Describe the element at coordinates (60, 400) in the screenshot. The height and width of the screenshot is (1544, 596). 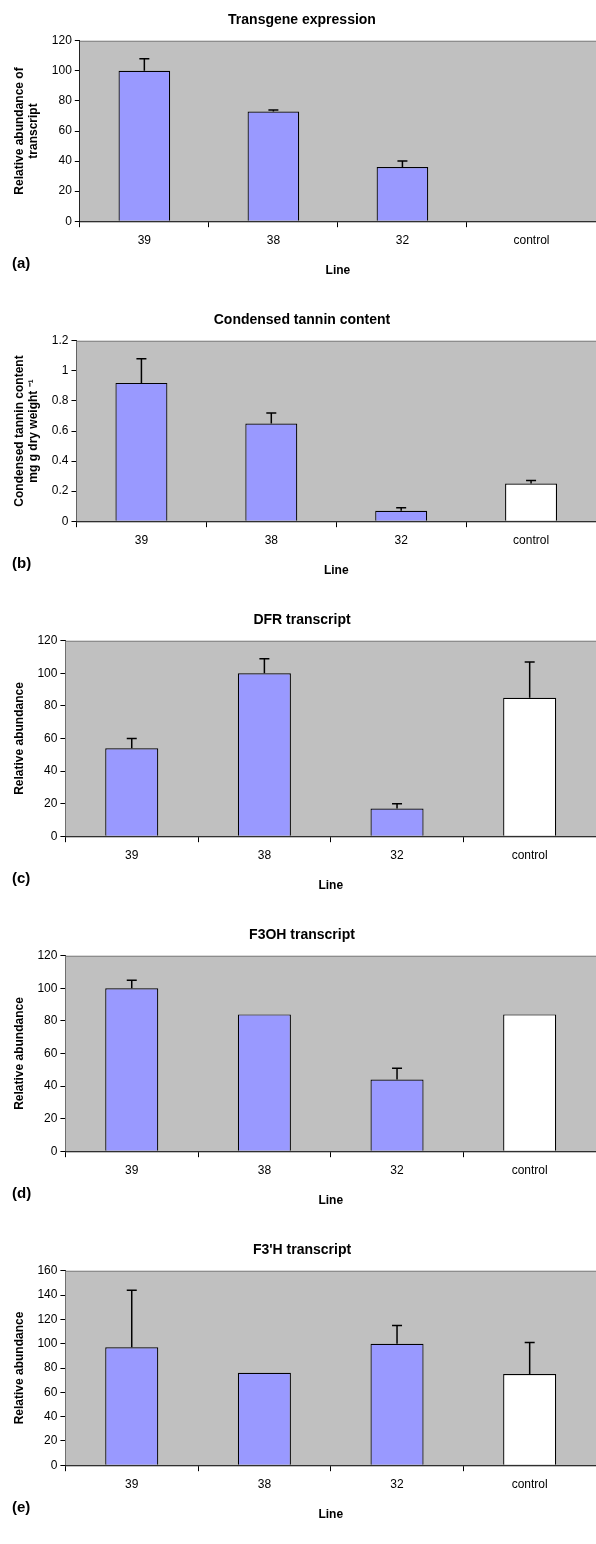
I see `y-tick-label: 0.8` at that location.